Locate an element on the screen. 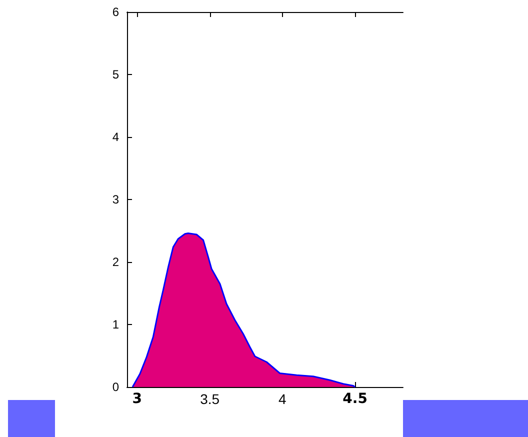 This screenshot has width=528, height=437. x-tick-label: 4.5 is located at coordinates (355, 399).